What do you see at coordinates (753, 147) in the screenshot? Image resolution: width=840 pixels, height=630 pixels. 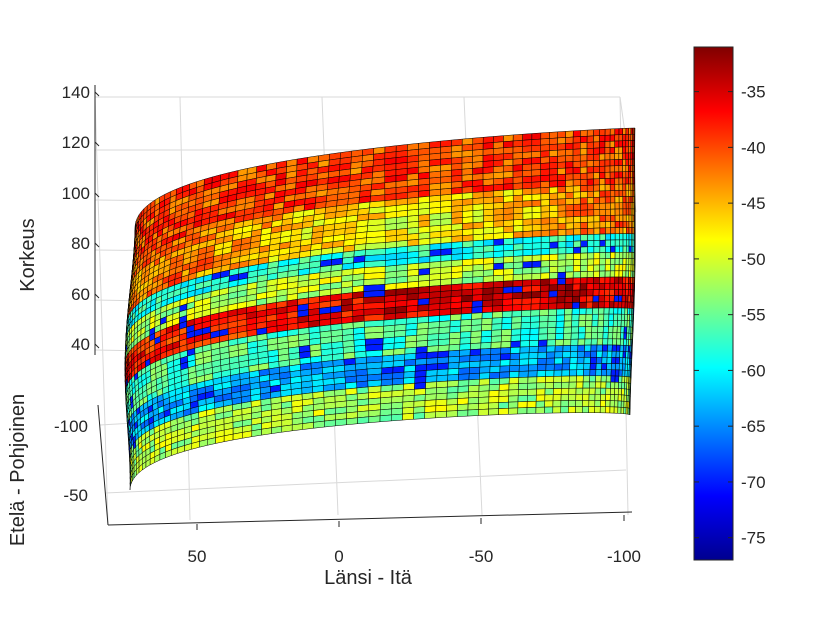 I see `colorbar-tick-label: -40` at bounding box center [753, 147].